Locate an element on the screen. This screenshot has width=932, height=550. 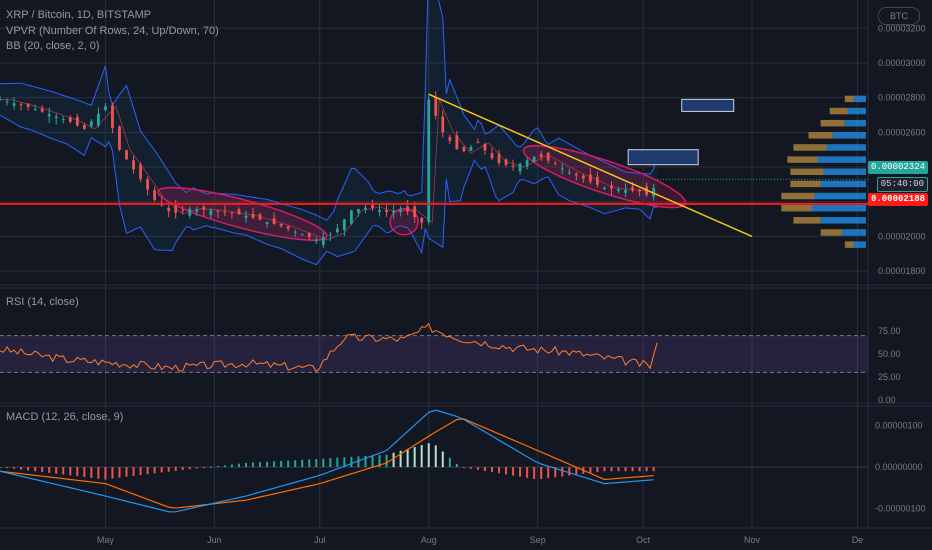
time-tick-label: De is located at coordinates (858, 540).